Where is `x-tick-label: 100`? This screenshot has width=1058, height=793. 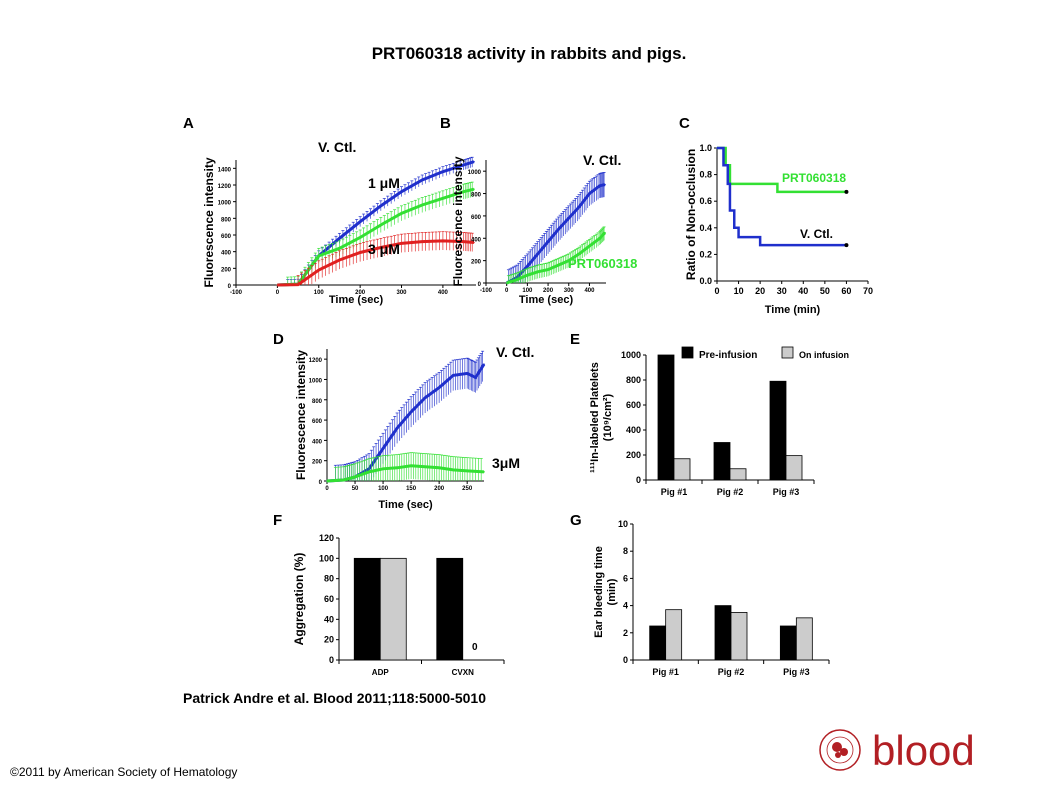 x-tick-label: 100 is located at coordinates (527, 291).